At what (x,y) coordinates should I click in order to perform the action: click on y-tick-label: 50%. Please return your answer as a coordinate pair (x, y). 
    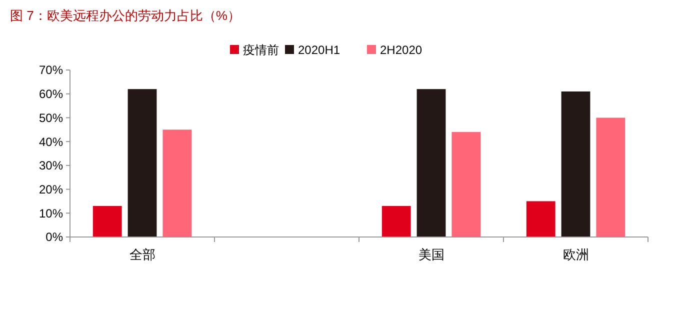
    Looking at the image, I should click on (51, 117).